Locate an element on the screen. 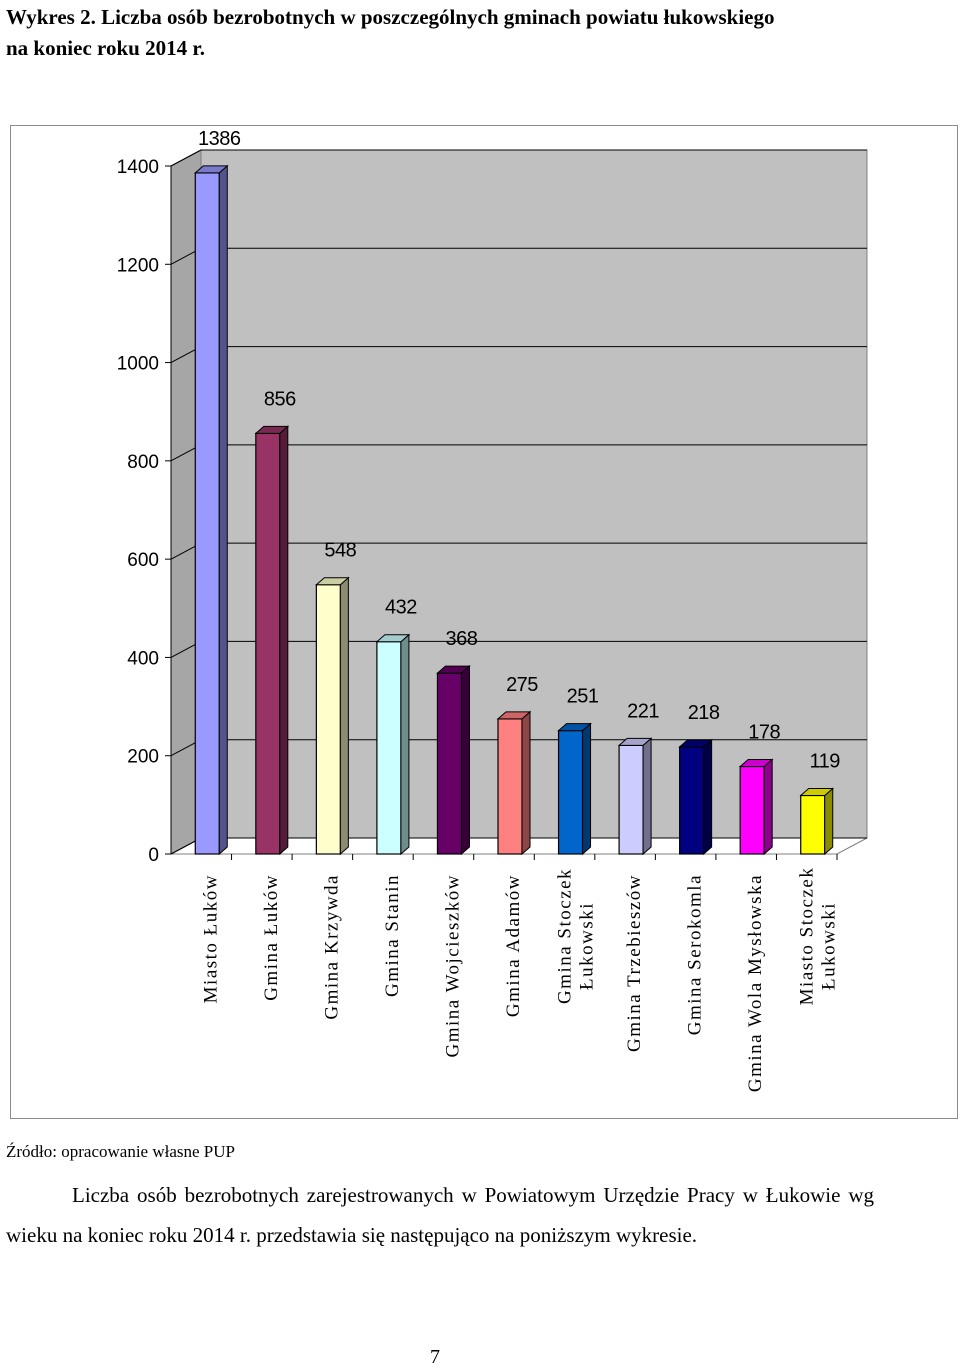 This screenshot has height=1370, width=960. x-category-label: Gmina Wojcieszków is located at coordinates (452, 966).